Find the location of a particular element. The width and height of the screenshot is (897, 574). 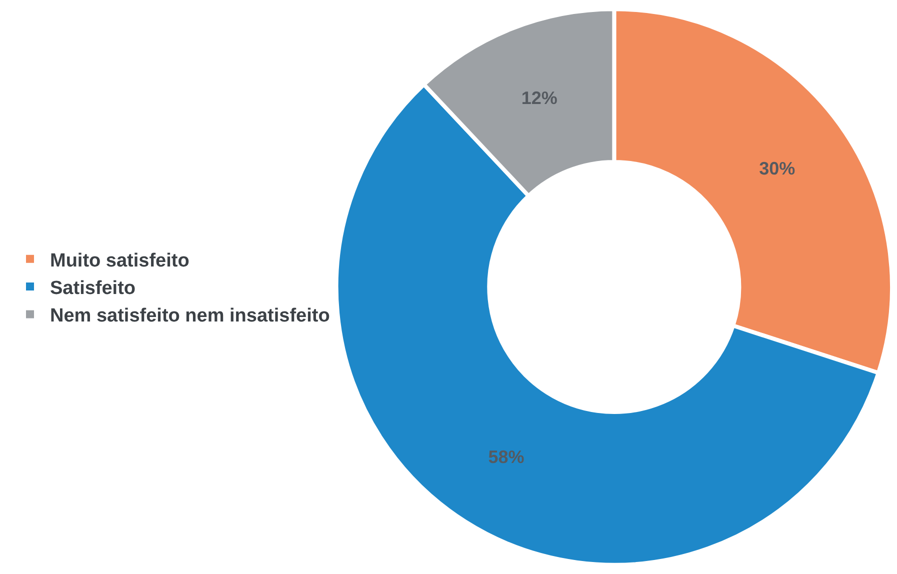

data-label: 12% is located at coordinates (539, 98).